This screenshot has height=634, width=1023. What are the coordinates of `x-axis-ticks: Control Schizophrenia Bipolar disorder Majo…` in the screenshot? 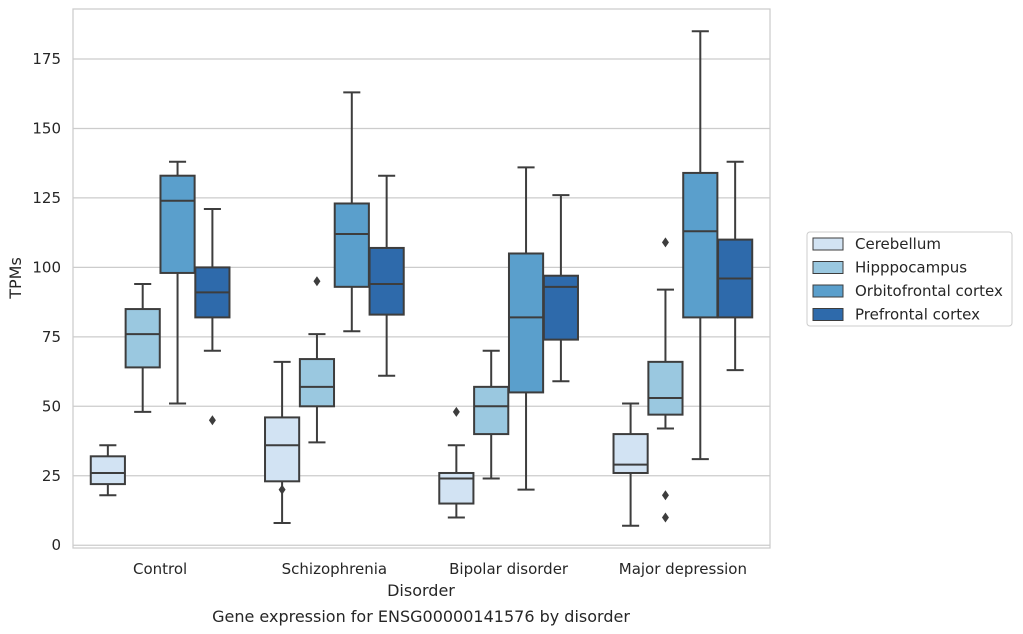 It's located at (440, 569).